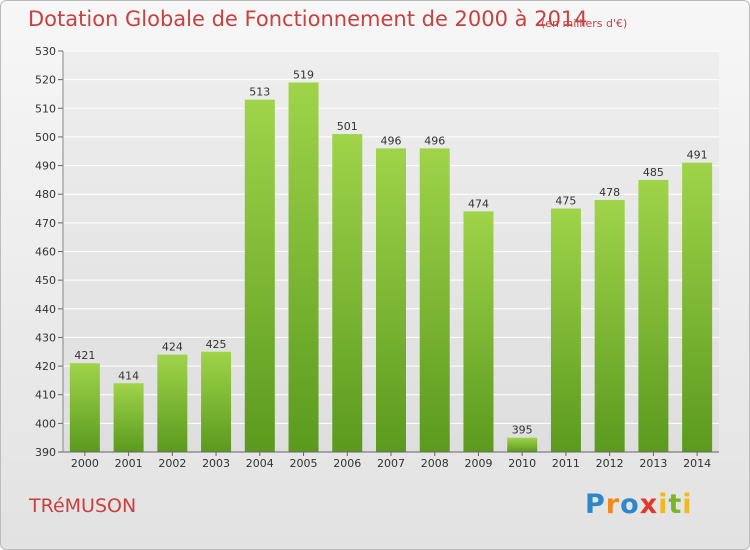 This screenshot has width=750, height=550. I want to click on bar-2003, so click(216, 401).